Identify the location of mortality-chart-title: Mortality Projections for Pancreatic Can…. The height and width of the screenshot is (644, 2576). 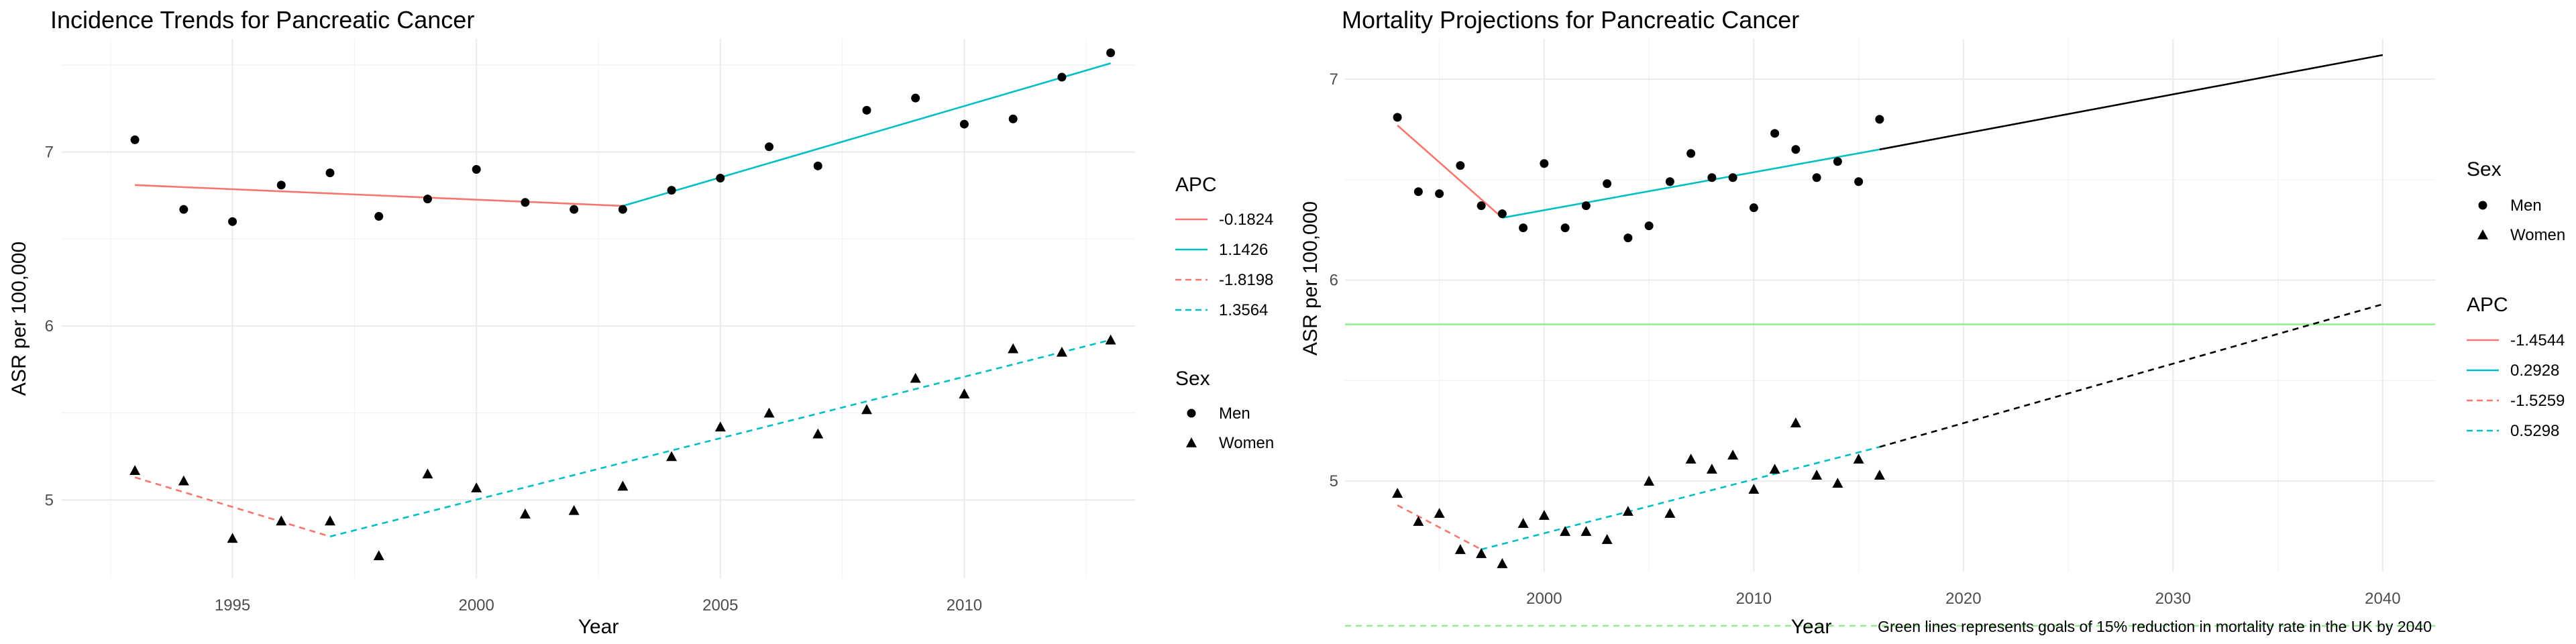
(1570, 20).